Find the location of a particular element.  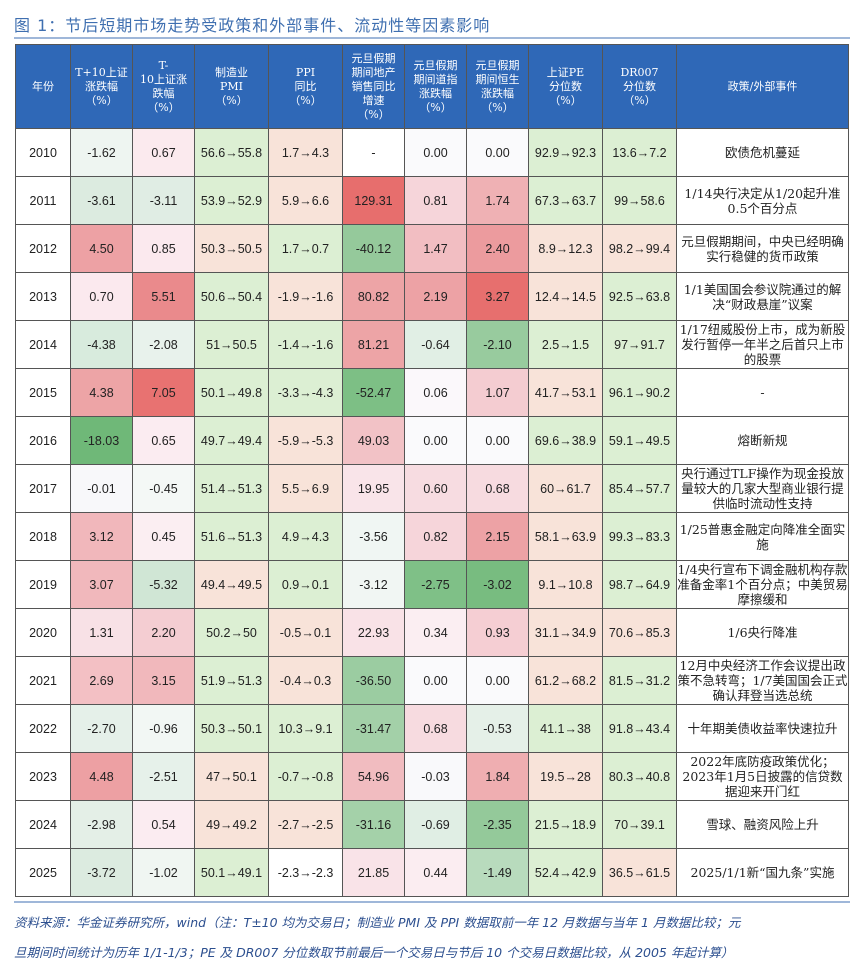

cell-pe-percentile: 21.5→18.9 is located at coordinates (565, 824).